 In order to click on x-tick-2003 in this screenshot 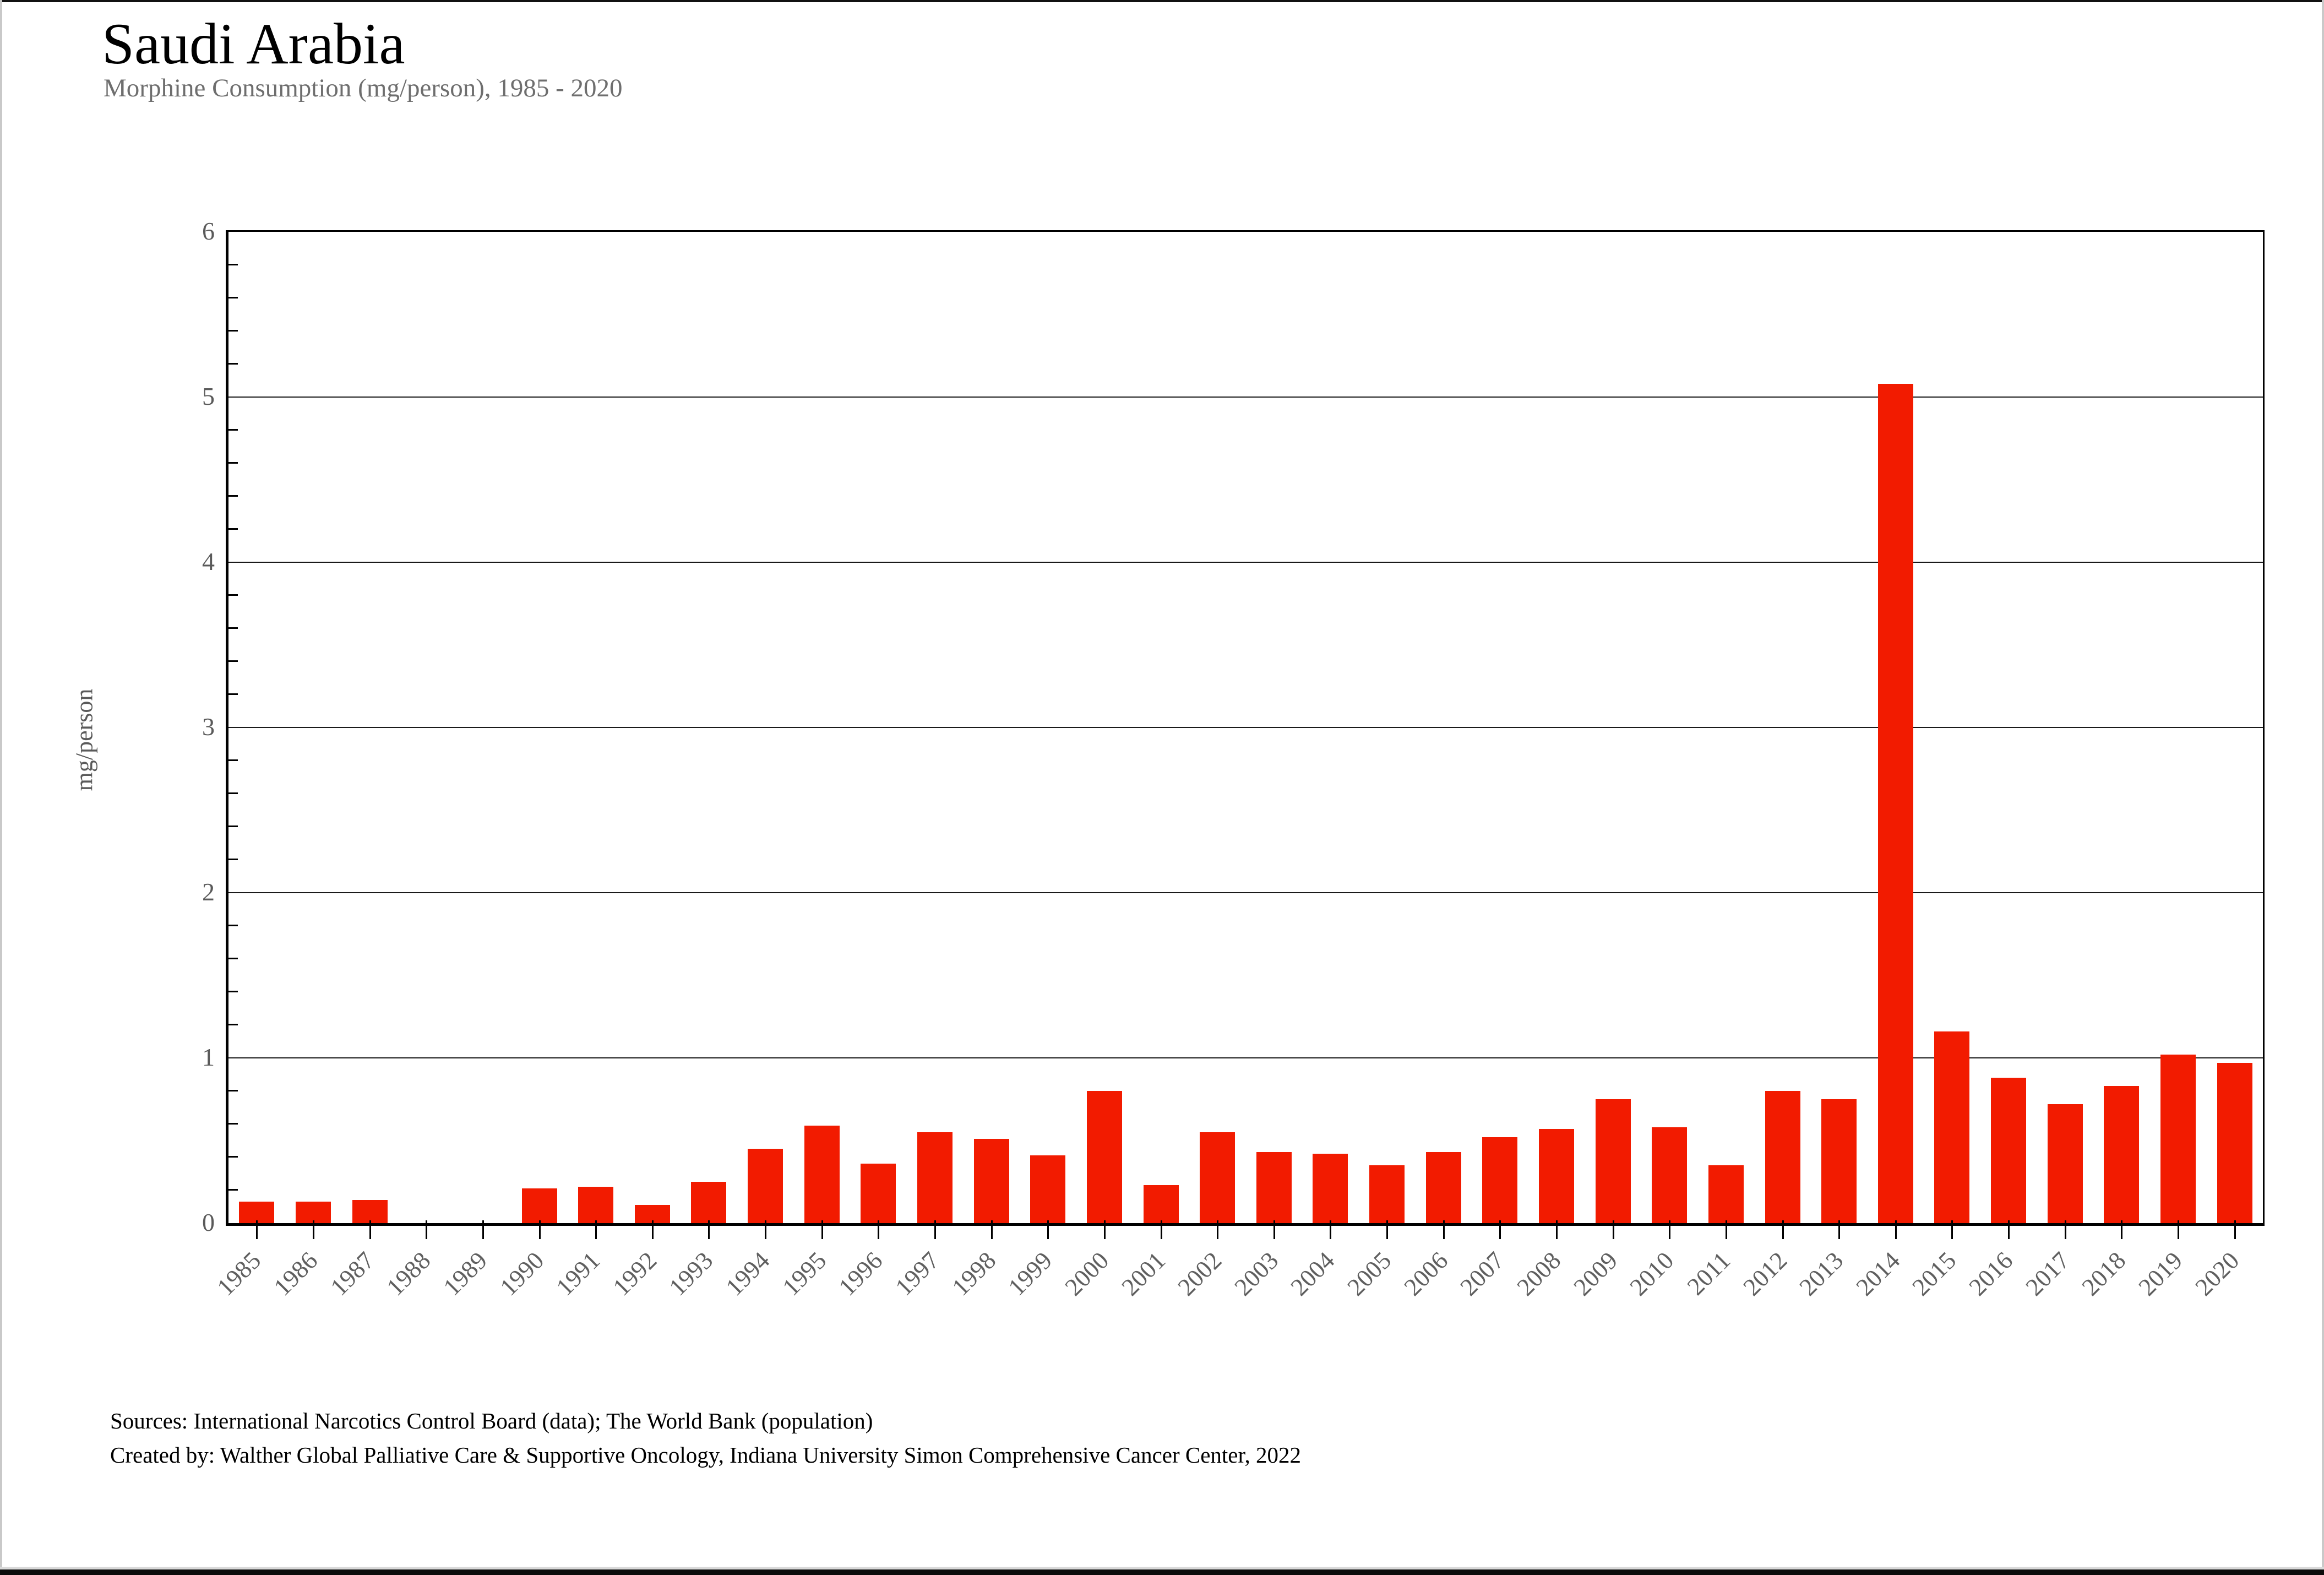, I will do `click(1274, 1230)`.